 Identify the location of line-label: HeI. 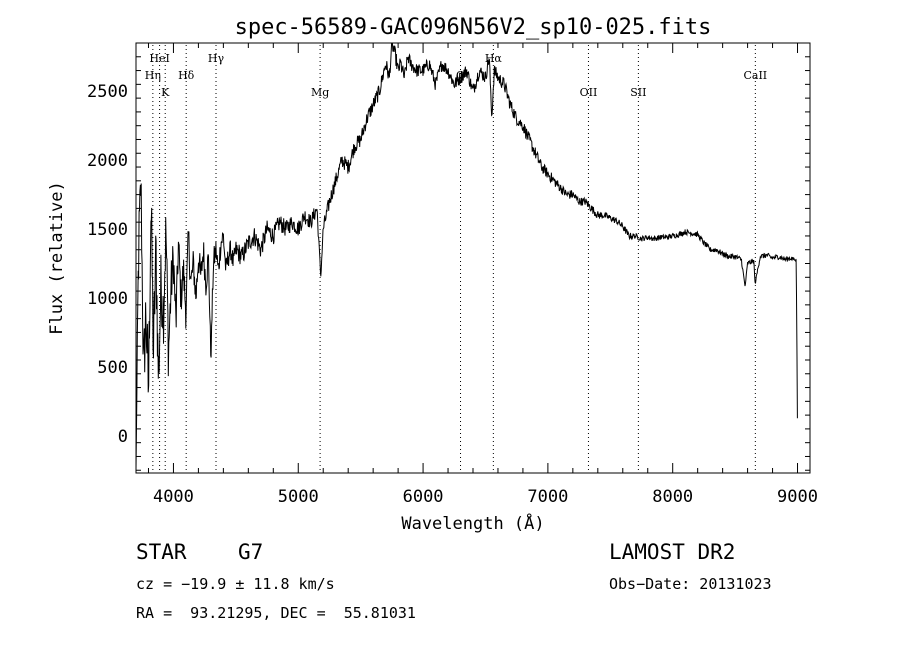
(159, 58).